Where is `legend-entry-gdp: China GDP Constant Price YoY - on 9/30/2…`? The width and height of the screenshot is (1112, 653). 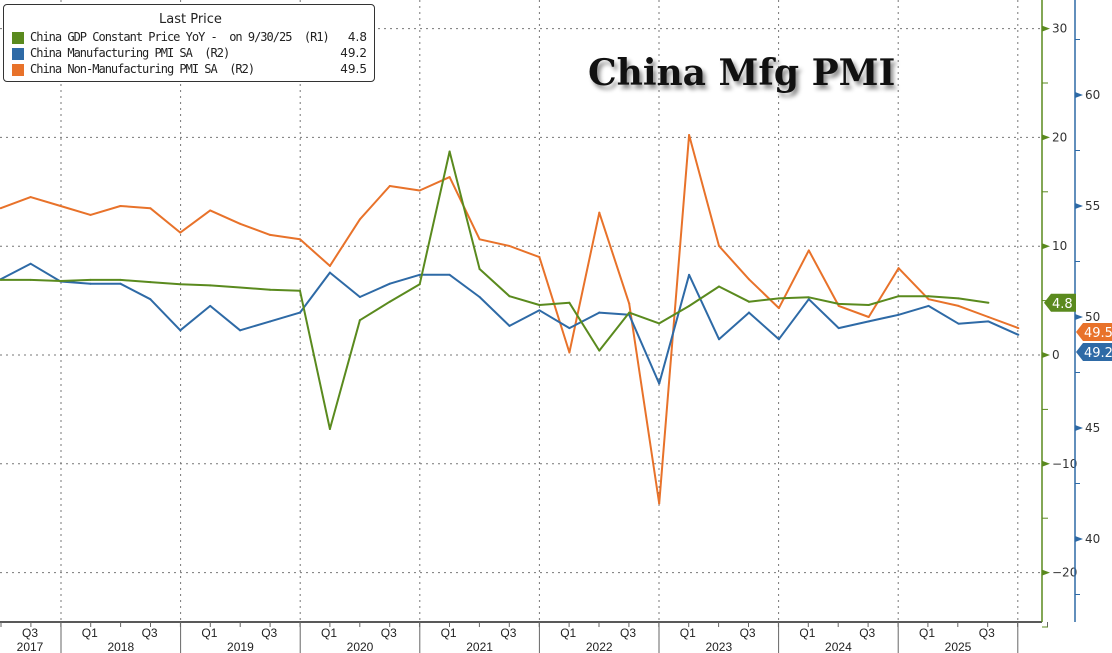 legend-entry-gdp: China GDP Constant Price YoY - on 9/30/2… is located at coordinates (189, 37).